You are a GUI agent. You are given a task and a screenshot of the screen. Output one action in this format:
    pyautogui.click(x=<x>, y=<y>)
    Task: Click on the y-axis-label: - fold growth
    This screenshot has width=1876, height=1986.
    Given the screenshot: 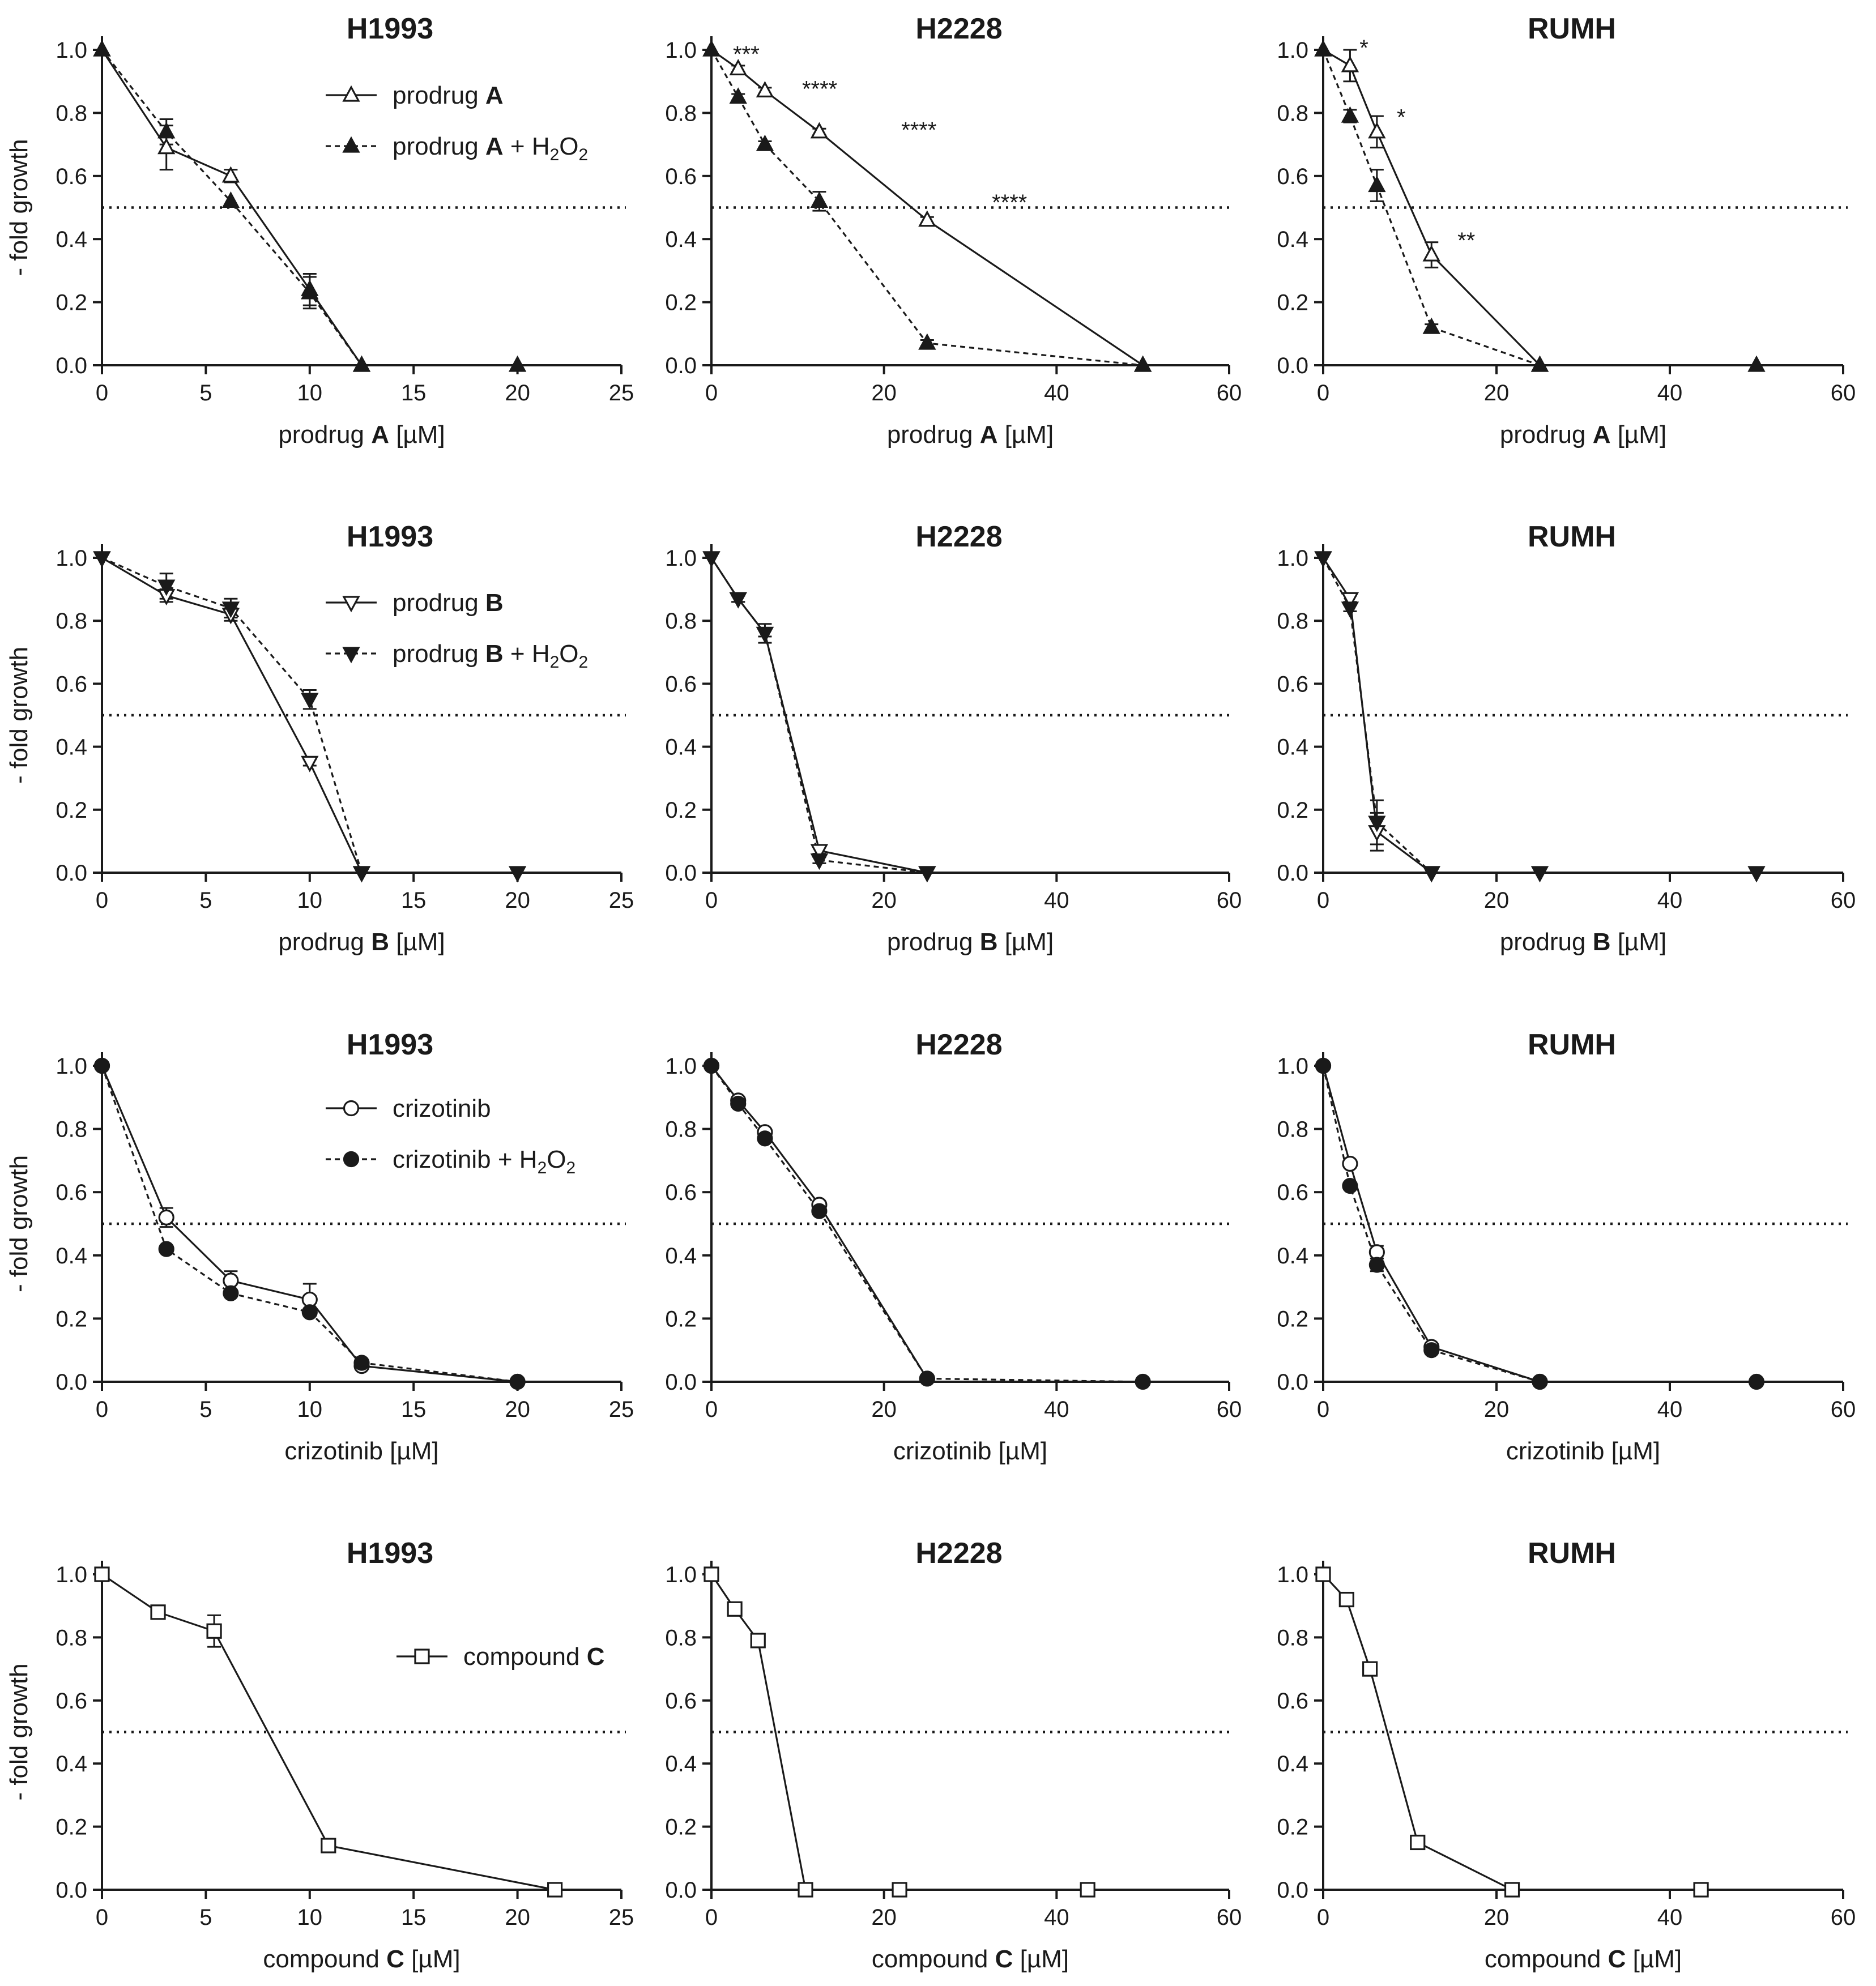 What is the action you would take?
    pyautogui.click(x=19, y=207)
    